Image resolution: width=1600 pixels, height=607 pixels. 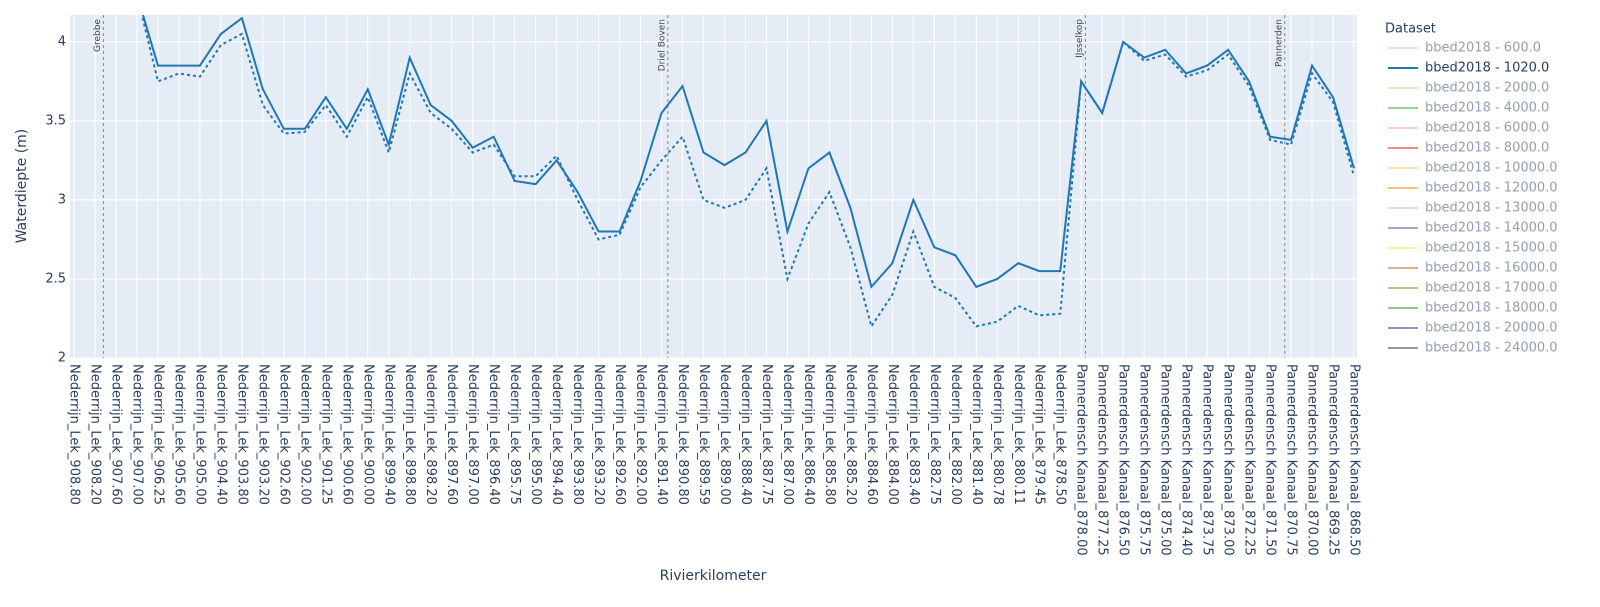 What do you see at coordinates (199, 434) in the screenshot?
I see `x-tick-label: Nederrijn_Lek_905.00` at bounding box center [199, 434].